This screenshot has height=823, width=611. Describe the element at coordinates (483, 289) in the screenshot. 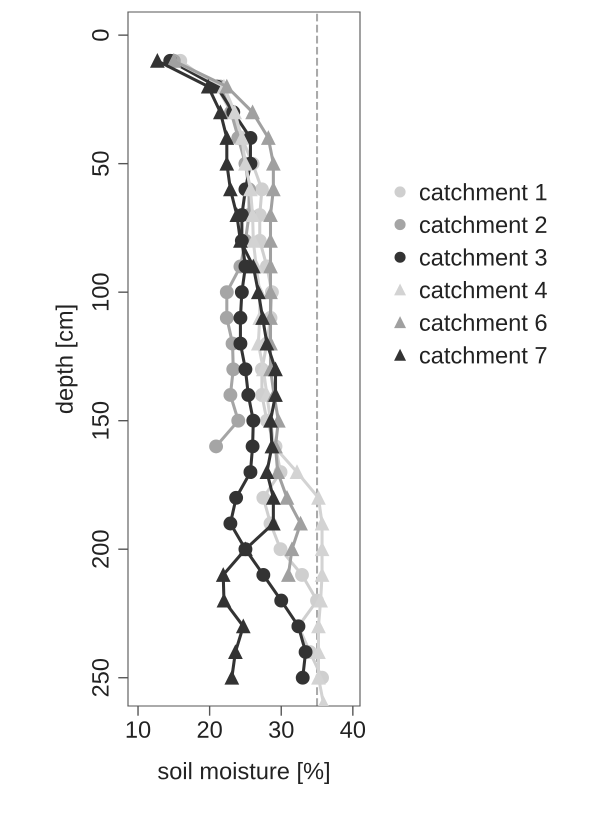

I see `legend-label: catchment 4` at that location.